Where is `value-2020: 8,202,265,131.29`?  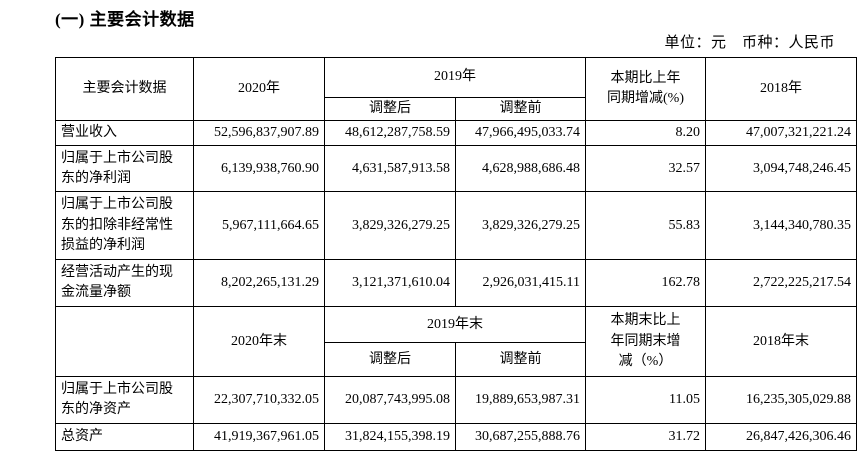 value-2020: 8,202,265,131.29 is located at coordinates (259, 283).